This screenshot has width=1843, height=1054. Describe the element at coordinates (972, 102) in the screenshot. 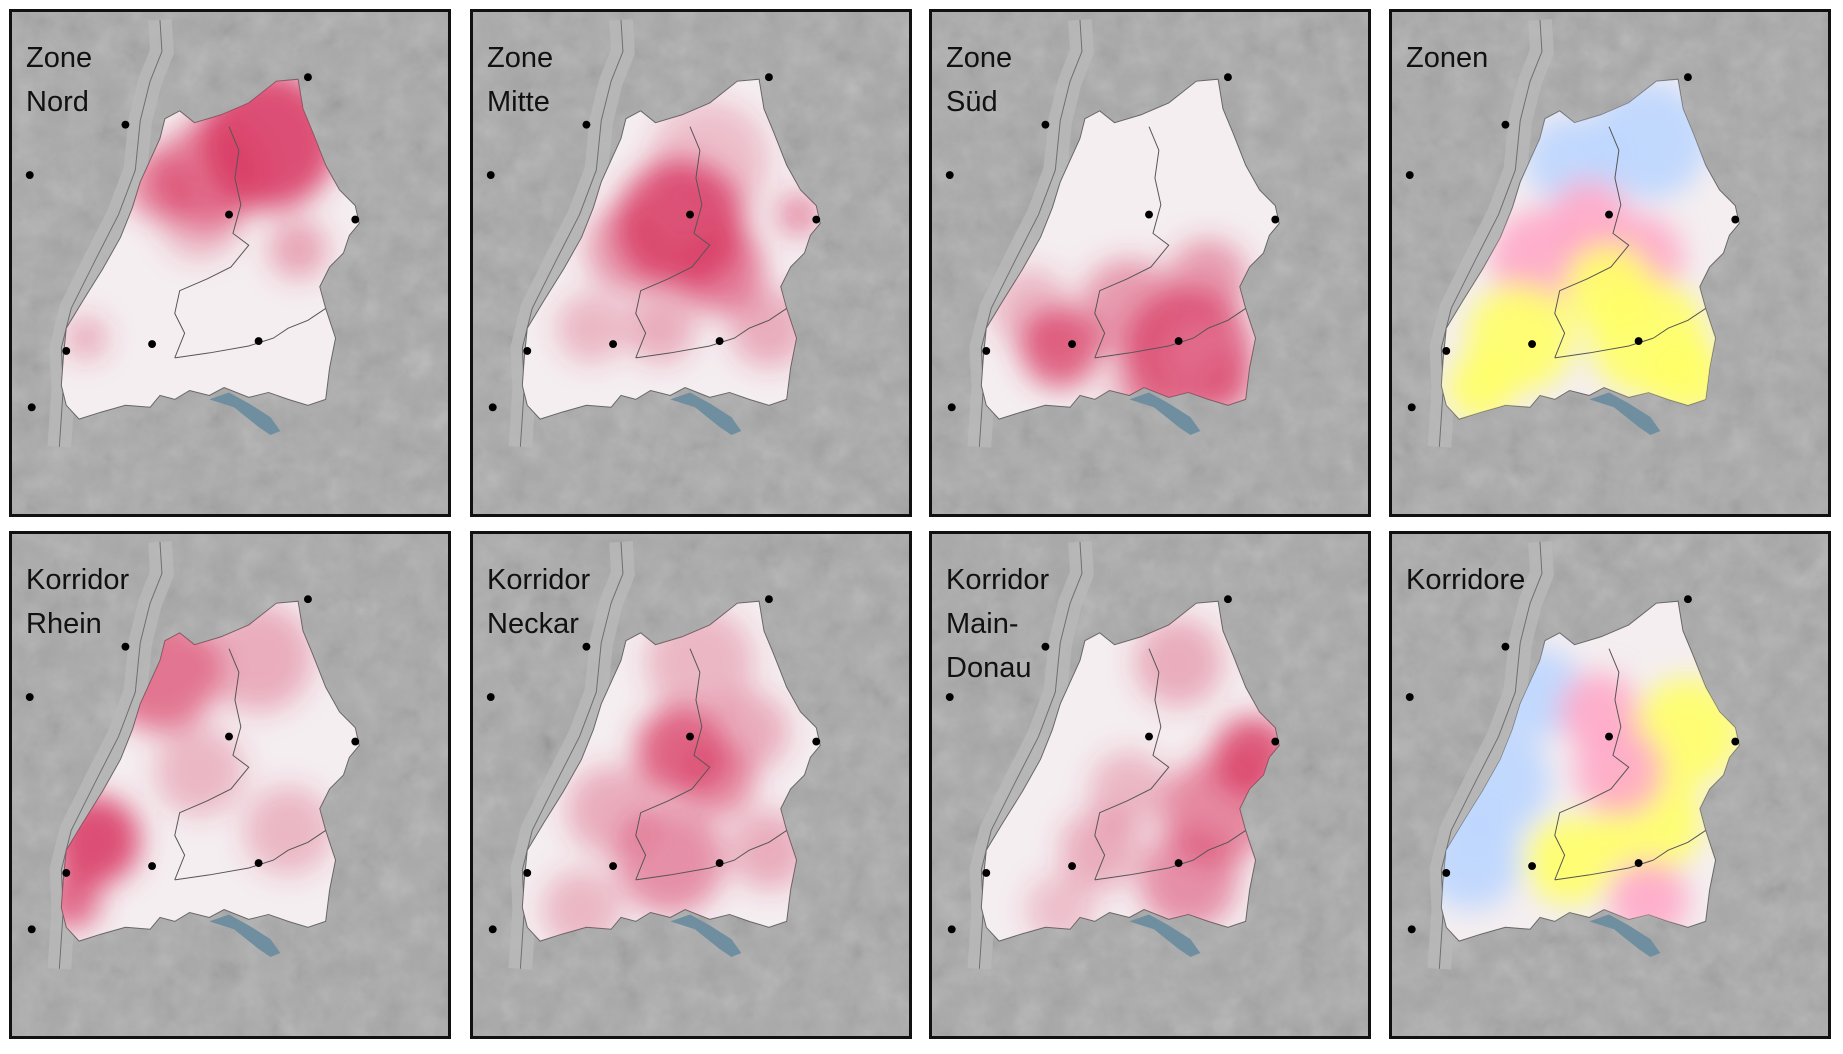

I see `panel-title-line: Süd` at that location.